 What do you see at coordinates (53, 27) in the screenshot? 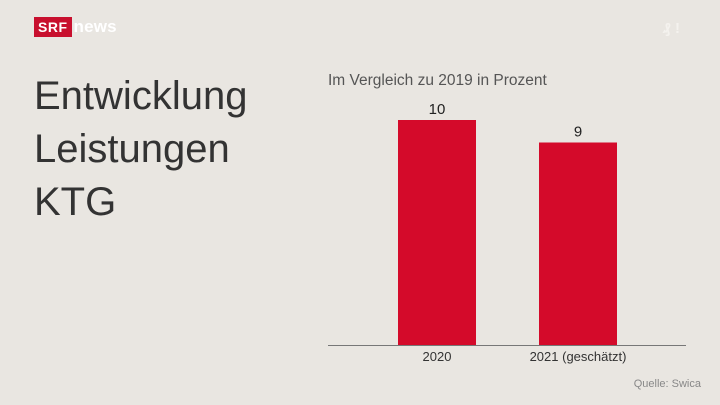
I see `srf-logo-box: SRF` at bounding box center [53, 27].